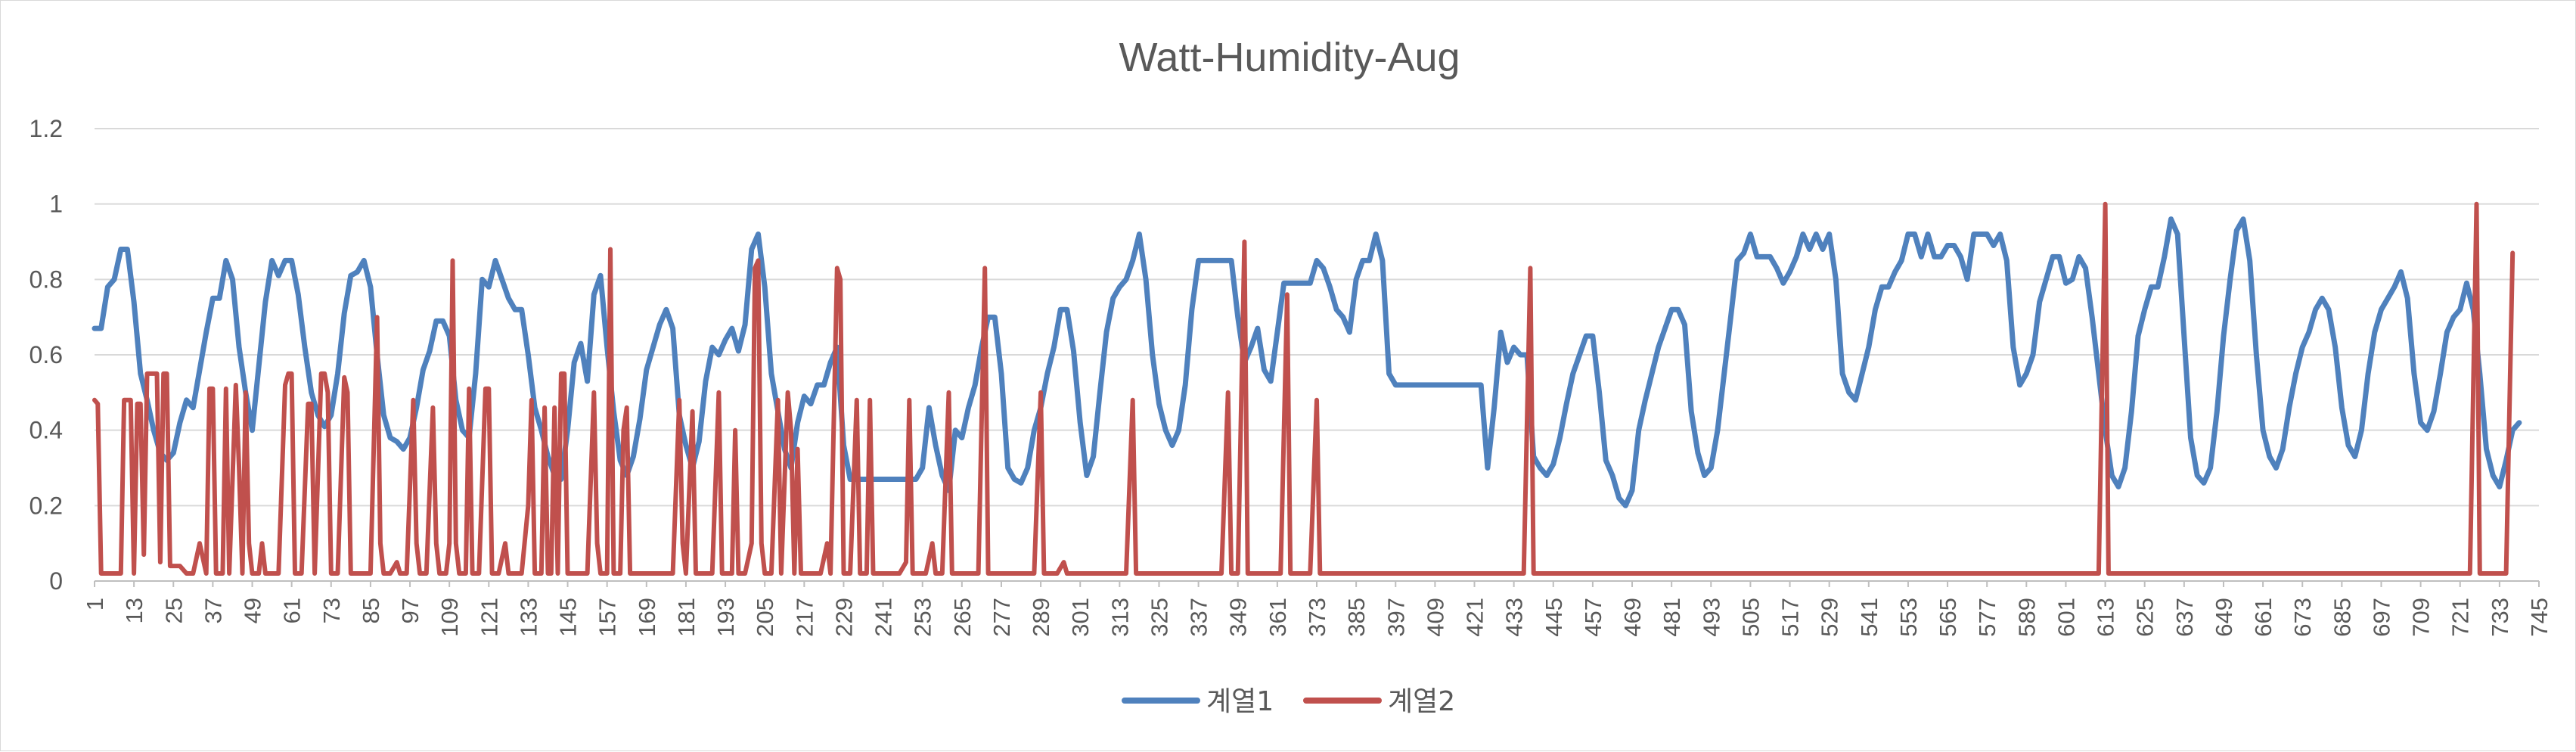 The height and width of the screenshot is (752, 2576). I want to click on x-tick-label: 265, so click(962, 617).